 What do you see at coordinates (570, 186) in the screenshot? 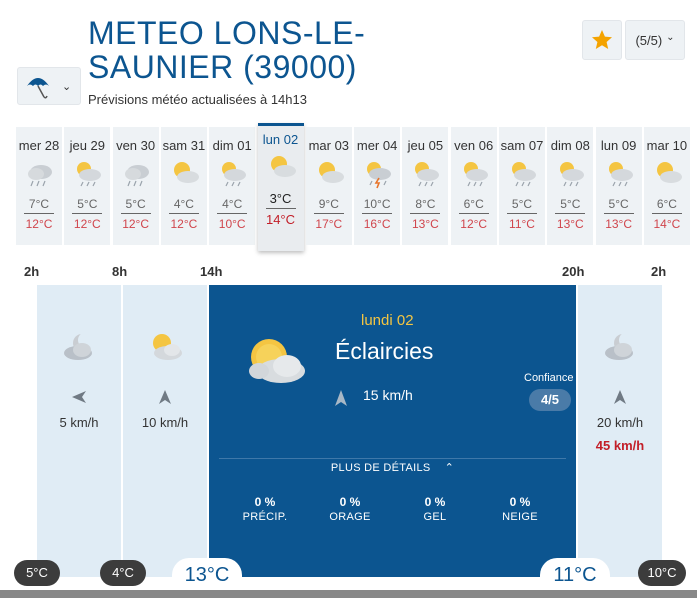
I see `day-tab: dim 08 5°C 13°C` at bounding box center [570, 186].